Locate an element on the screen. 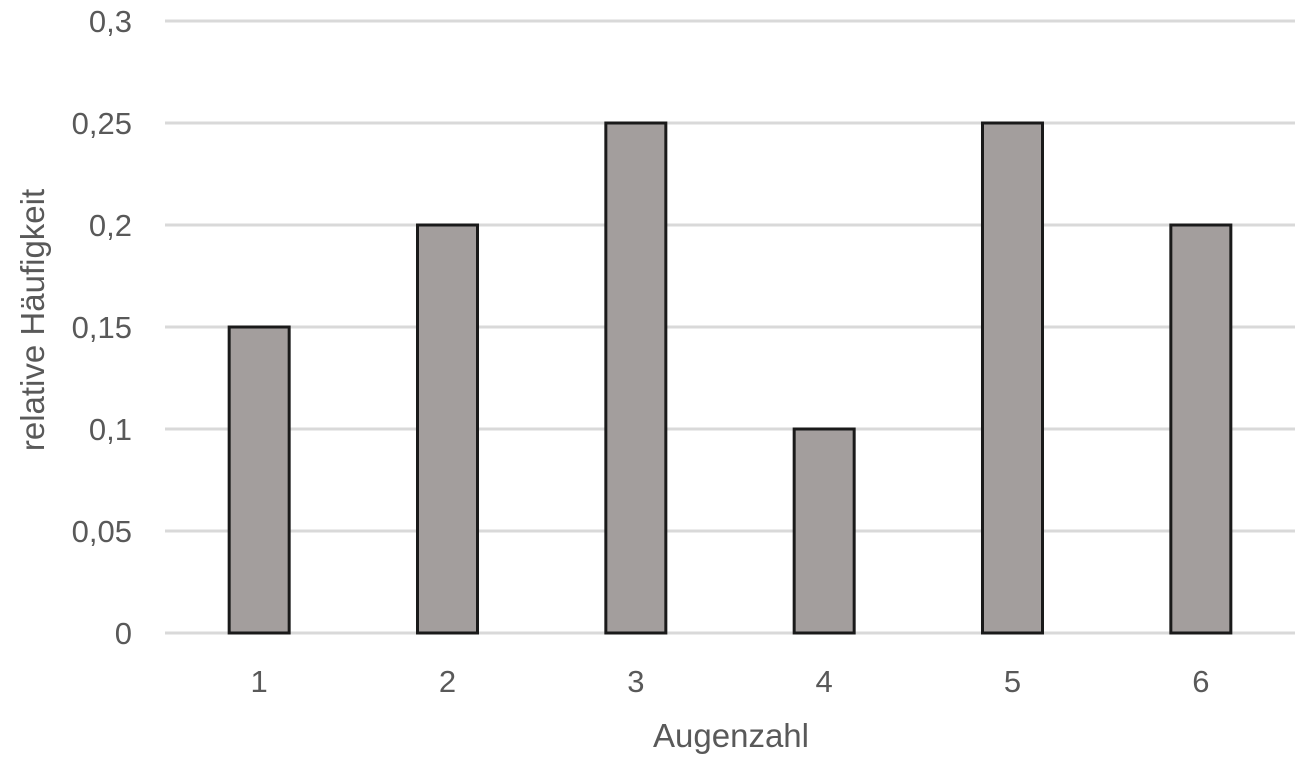 The height and width of the screenshot is (765, 1310). x-axis-title: Augenzahl is located at coordinates (731, 735).